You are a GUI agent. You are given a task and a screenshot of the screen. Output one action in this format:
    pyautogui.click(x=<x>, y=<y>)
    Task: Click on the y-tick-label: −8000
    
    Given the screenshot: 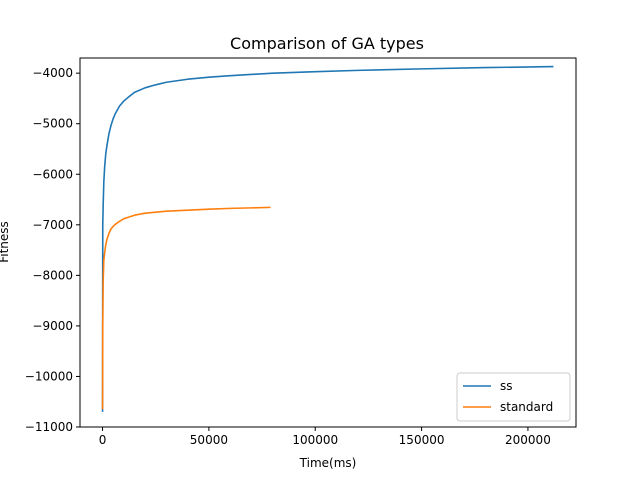 What is the action you would take?
    pyautogui.click(x=52, y=275)
    